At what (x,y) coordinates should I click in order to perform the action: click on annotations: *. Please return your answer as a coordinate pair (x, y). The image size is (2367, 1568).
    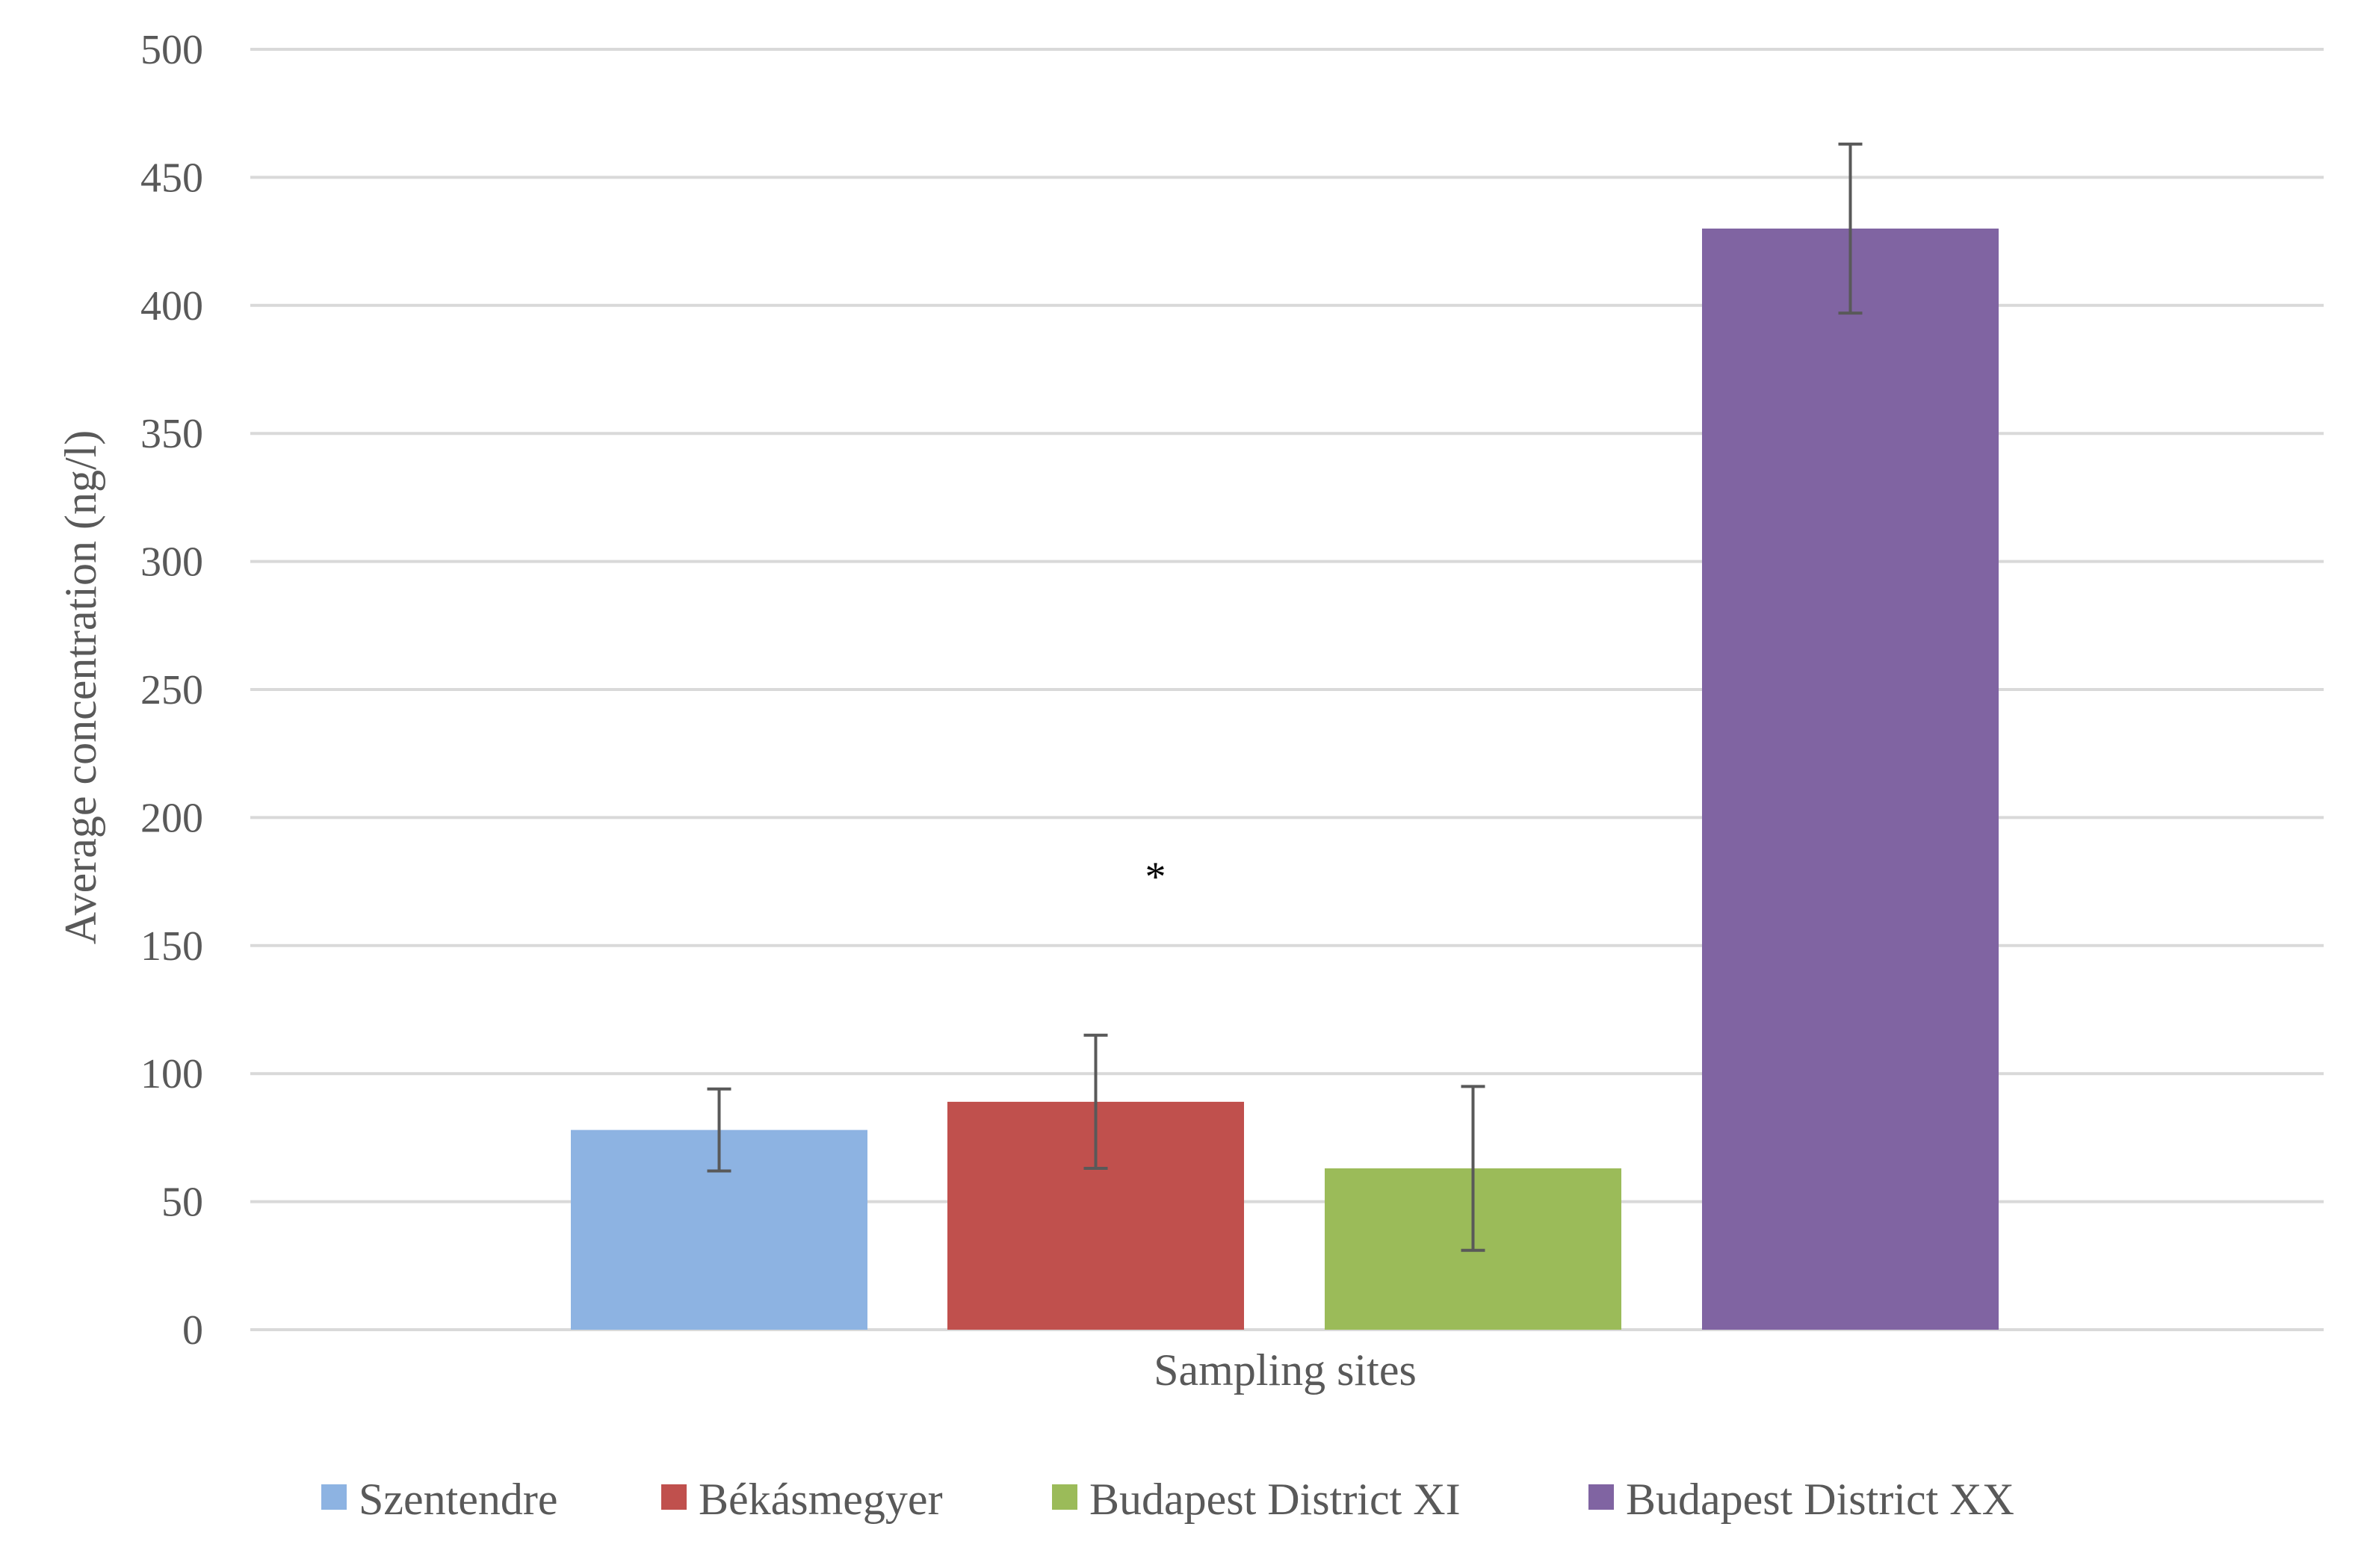
    Looking at the image, I should click on (1155, 877).